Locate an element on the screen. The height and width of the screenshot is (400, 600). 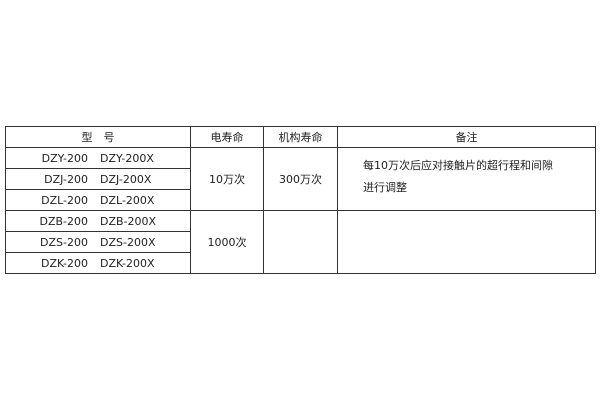
header-remarks: 备注 is located at coordinates (466, 137).